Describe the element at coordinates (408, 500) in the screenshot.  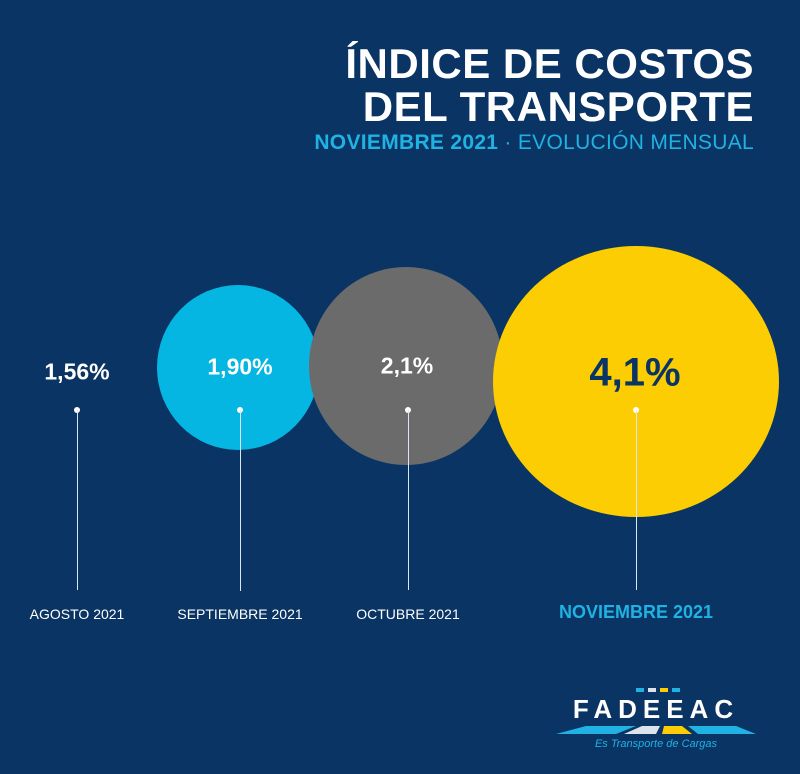
I see `stem-octubre` at that location.